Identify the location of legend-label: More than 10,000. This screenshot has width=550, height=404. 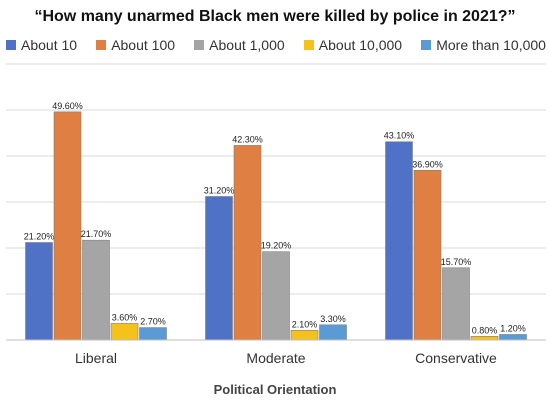
(491, 45).